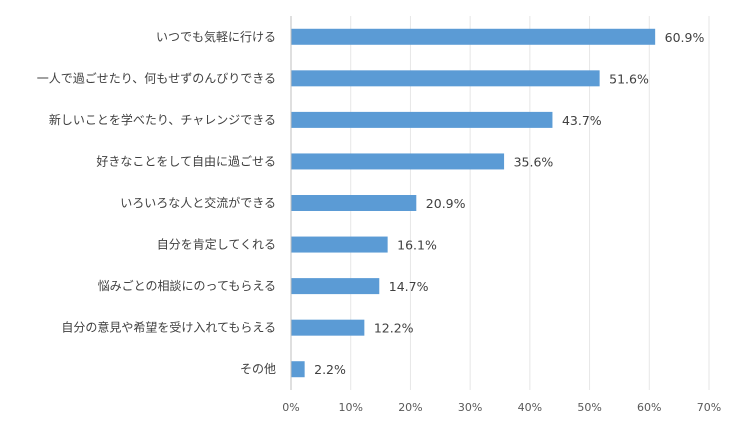 The width and height of the screenshot is (738, 425). I want to click on value-label: 16.1%, so click(417, 245).